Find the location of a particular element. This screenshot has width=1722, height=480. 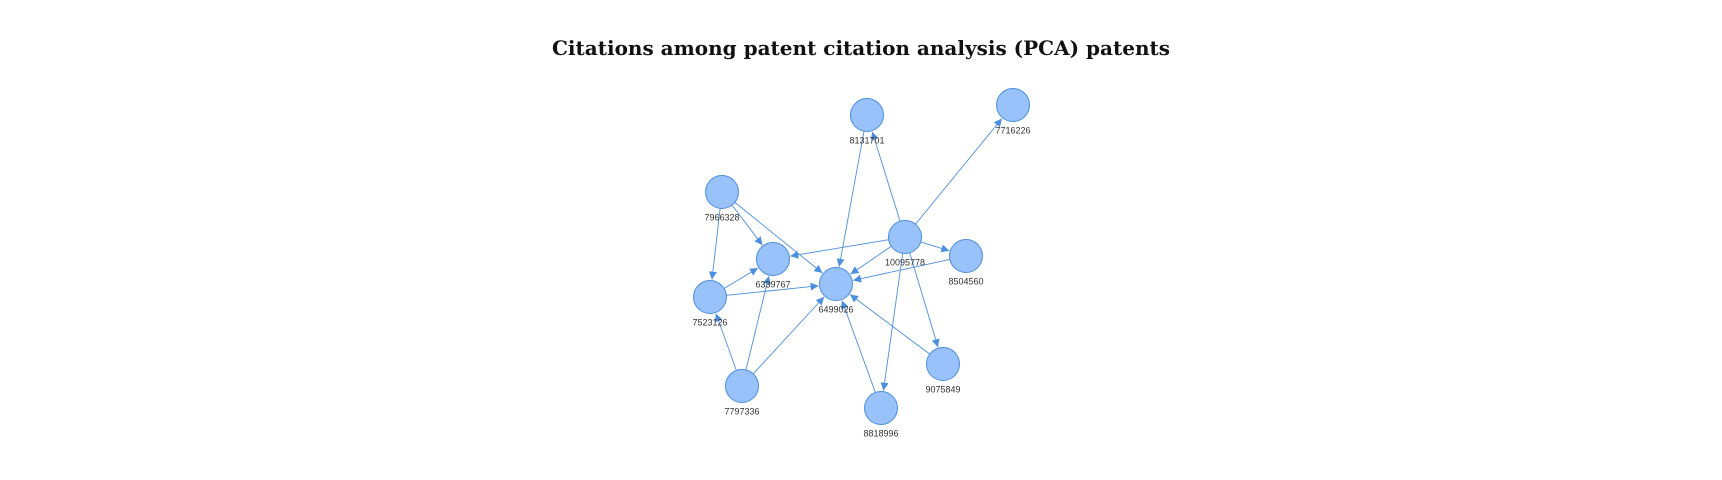

node-label: 7797336 is located at coordinates (741, 412).